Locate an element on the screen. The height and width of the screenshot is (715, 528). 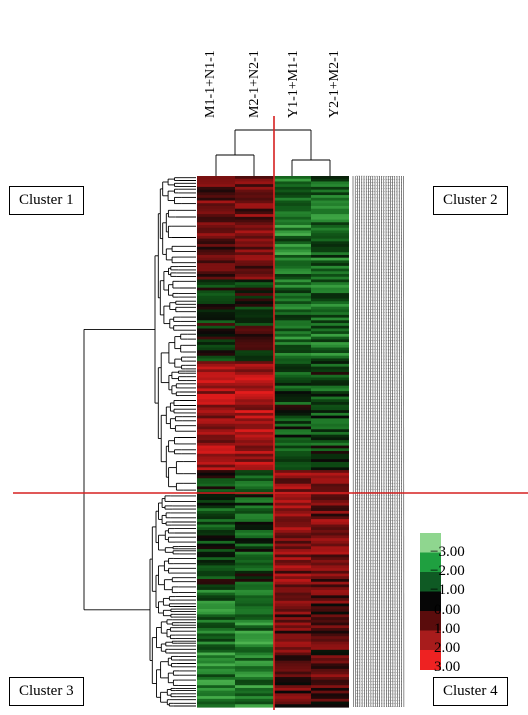
legend-swatch is located at coordinates (430, 582).